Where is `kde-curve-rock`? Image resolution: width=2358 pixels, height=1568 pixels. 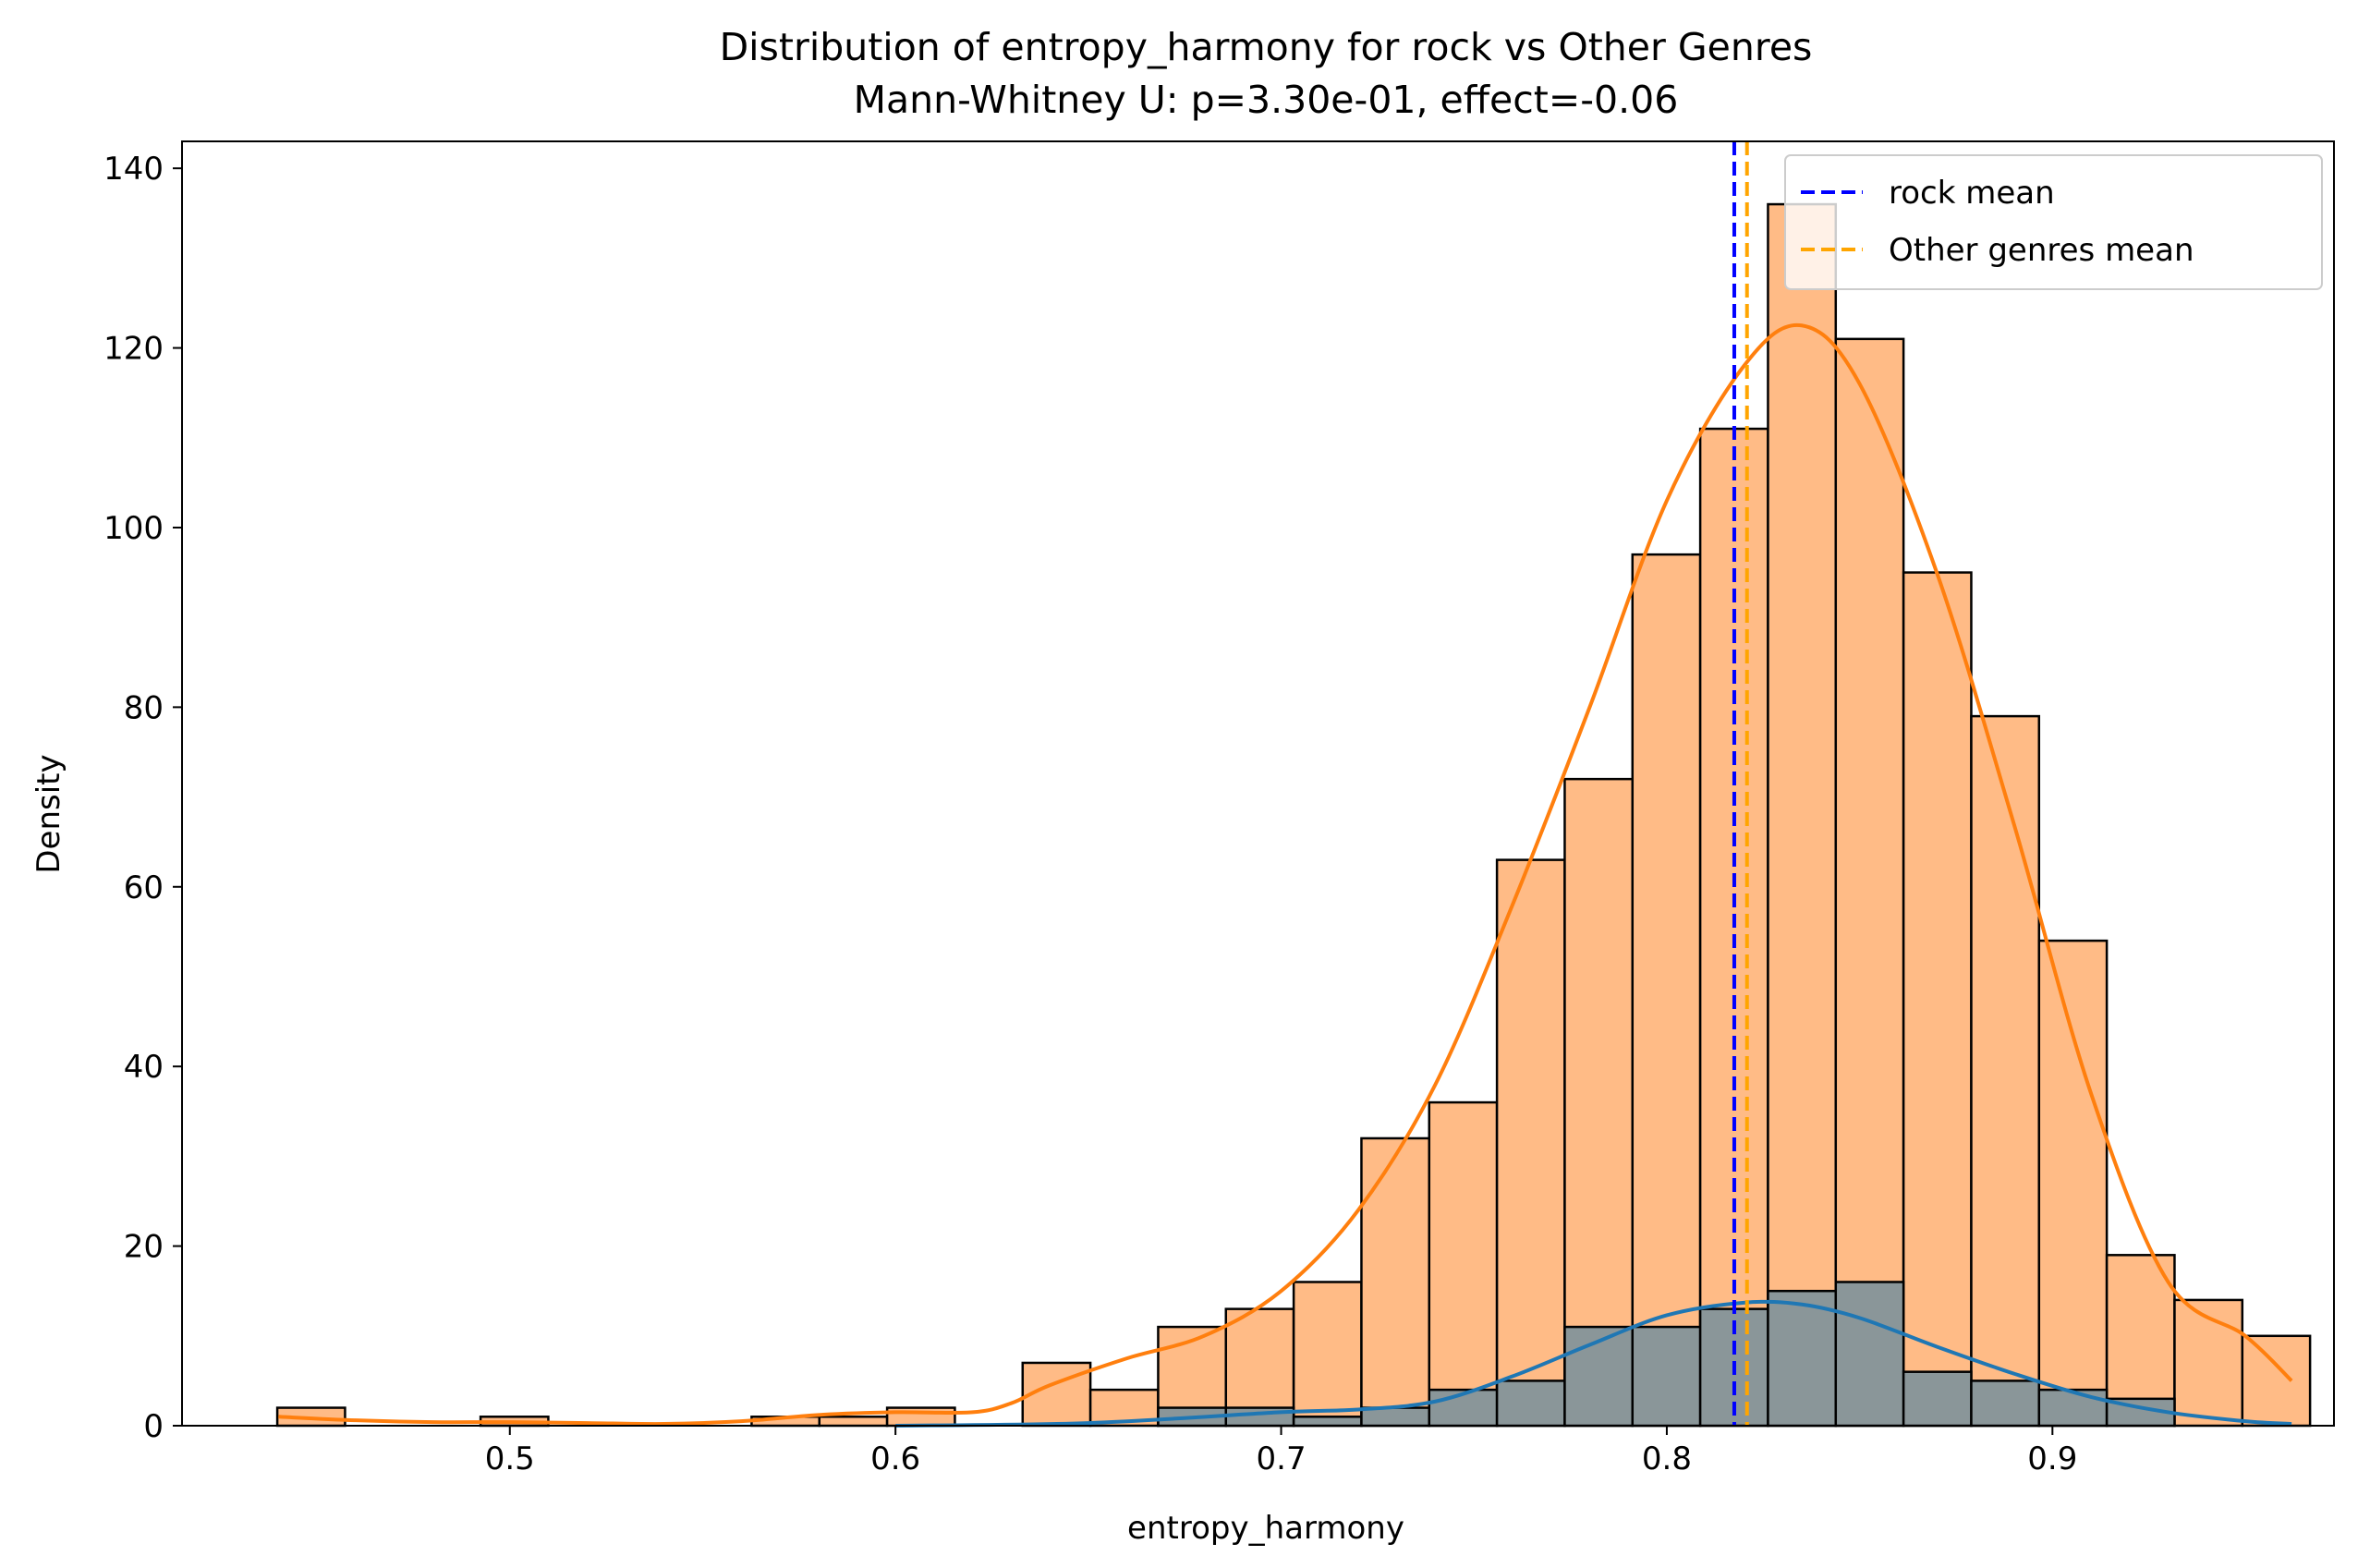 kde-curve-rock is located at coordinates (1593, 1363).